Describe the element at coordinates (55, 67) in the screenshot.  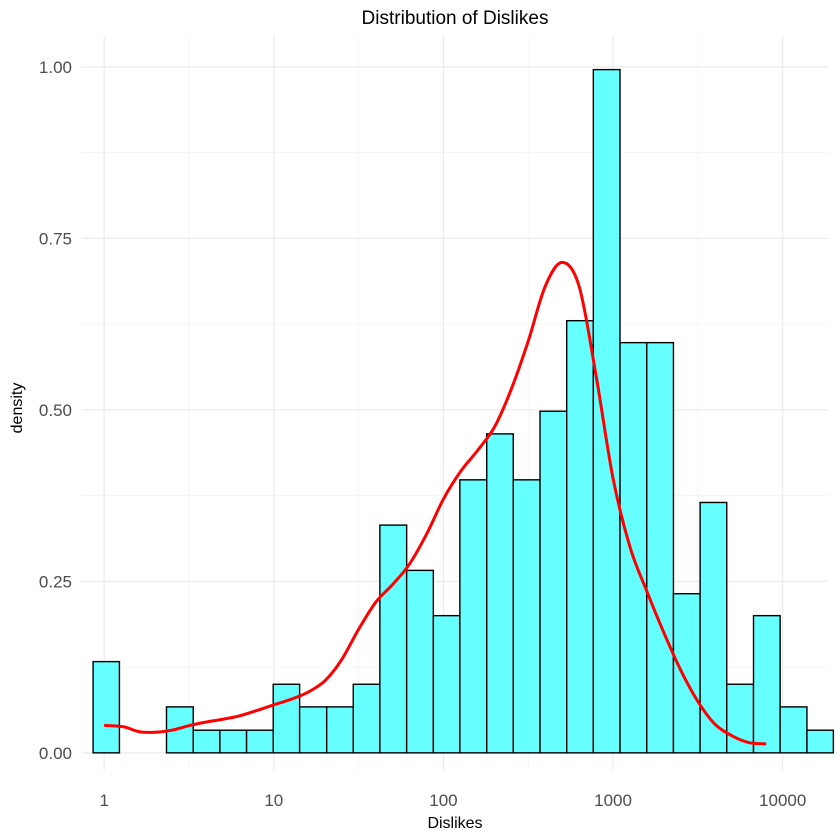
I see `y-tick-label: 1.00` at that location.